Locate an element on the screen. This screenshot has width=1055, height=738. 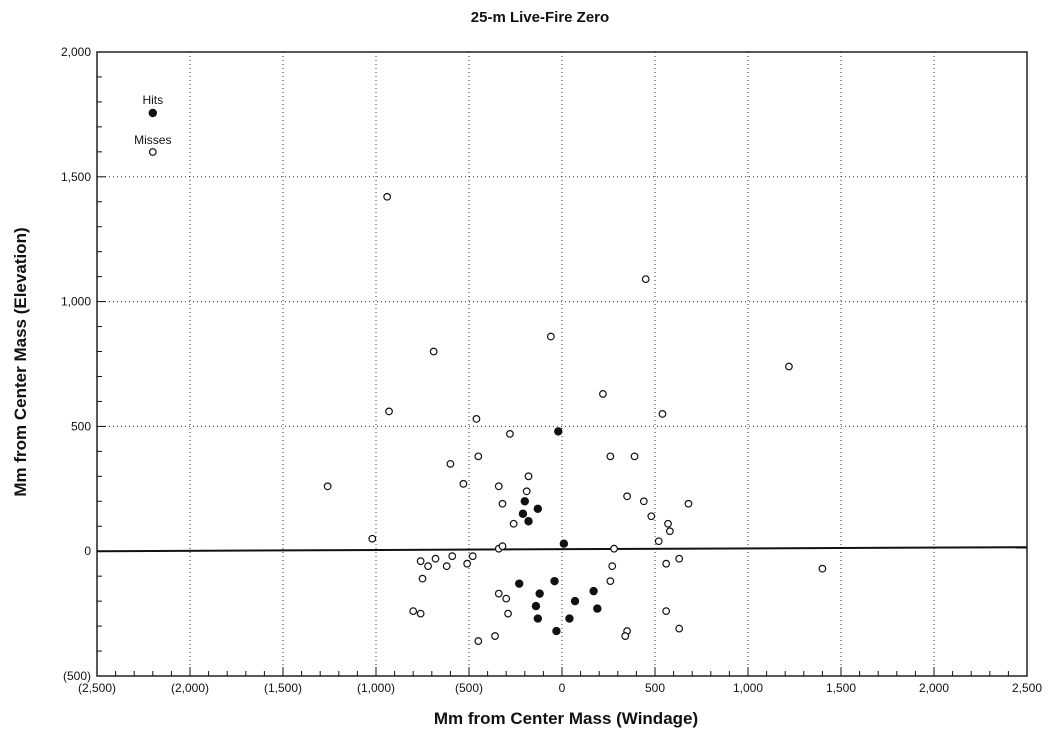
x-tick-label: 2,000 is located at coordinates (934, 688).